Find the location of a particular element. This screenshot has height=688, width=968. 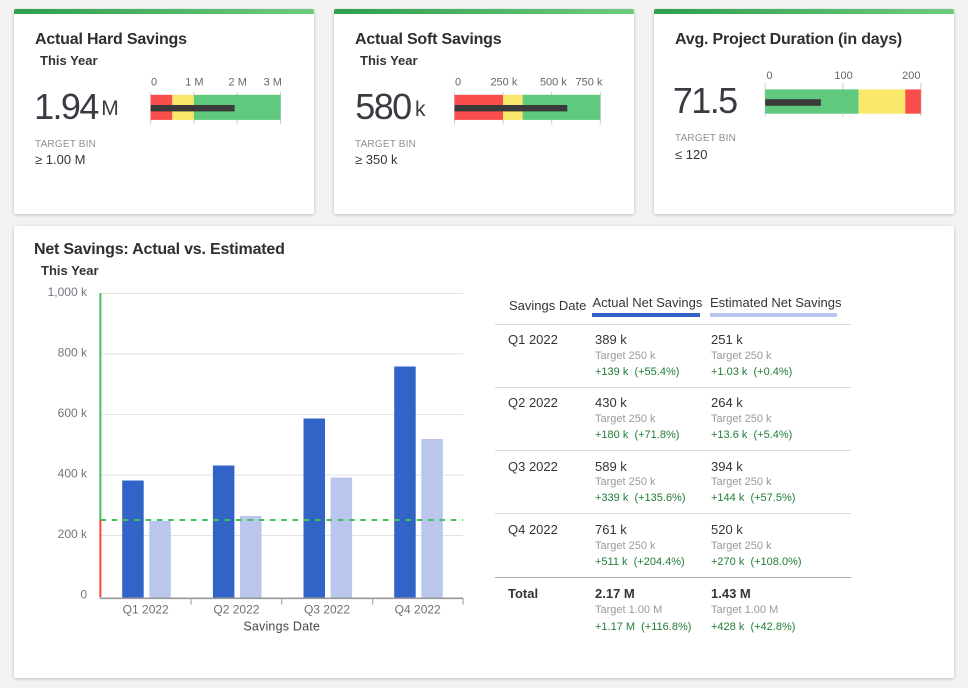

svg-text: 1 M is located at coordinates (194, 83).